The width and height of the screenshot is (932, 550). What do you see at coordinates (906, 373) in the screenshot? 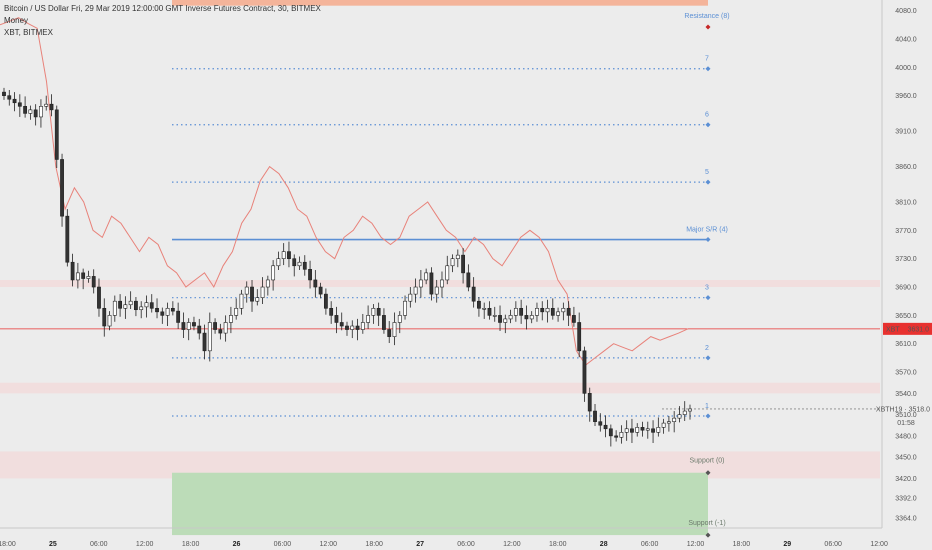
I see `price-tick: 3570.0` at bounding box center [906, 373].